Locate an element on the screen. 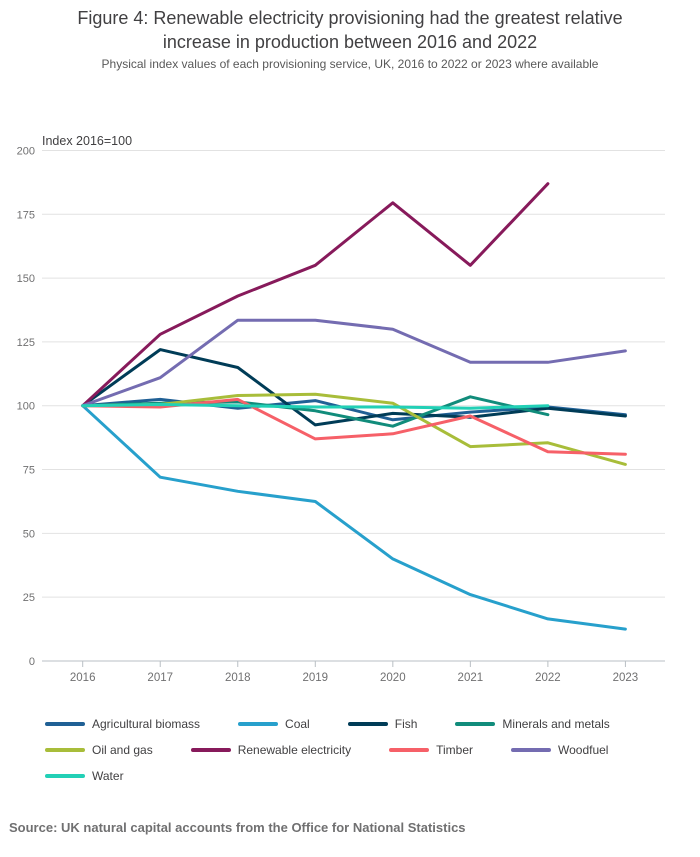  y-tick-label-25: 25 is located at coordinates (29, 598).